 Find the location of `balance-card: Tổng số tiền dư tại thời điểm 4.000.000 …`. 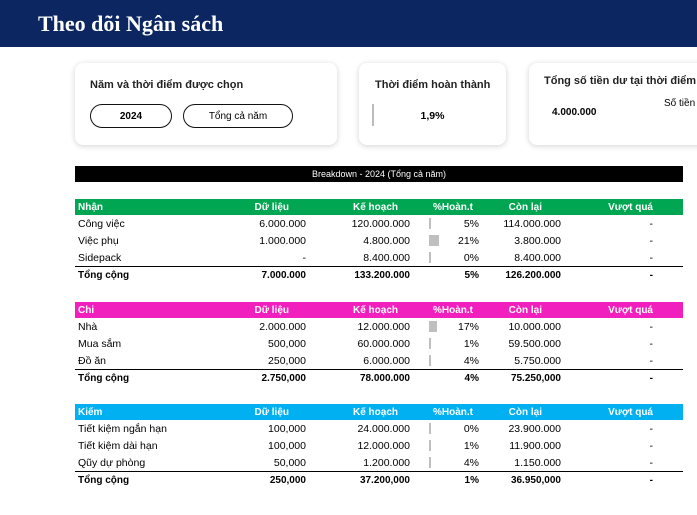

balance-card: Tổng số tiền dư tại thời điểm 4.000.000 … is located at coordinates (613, 104).